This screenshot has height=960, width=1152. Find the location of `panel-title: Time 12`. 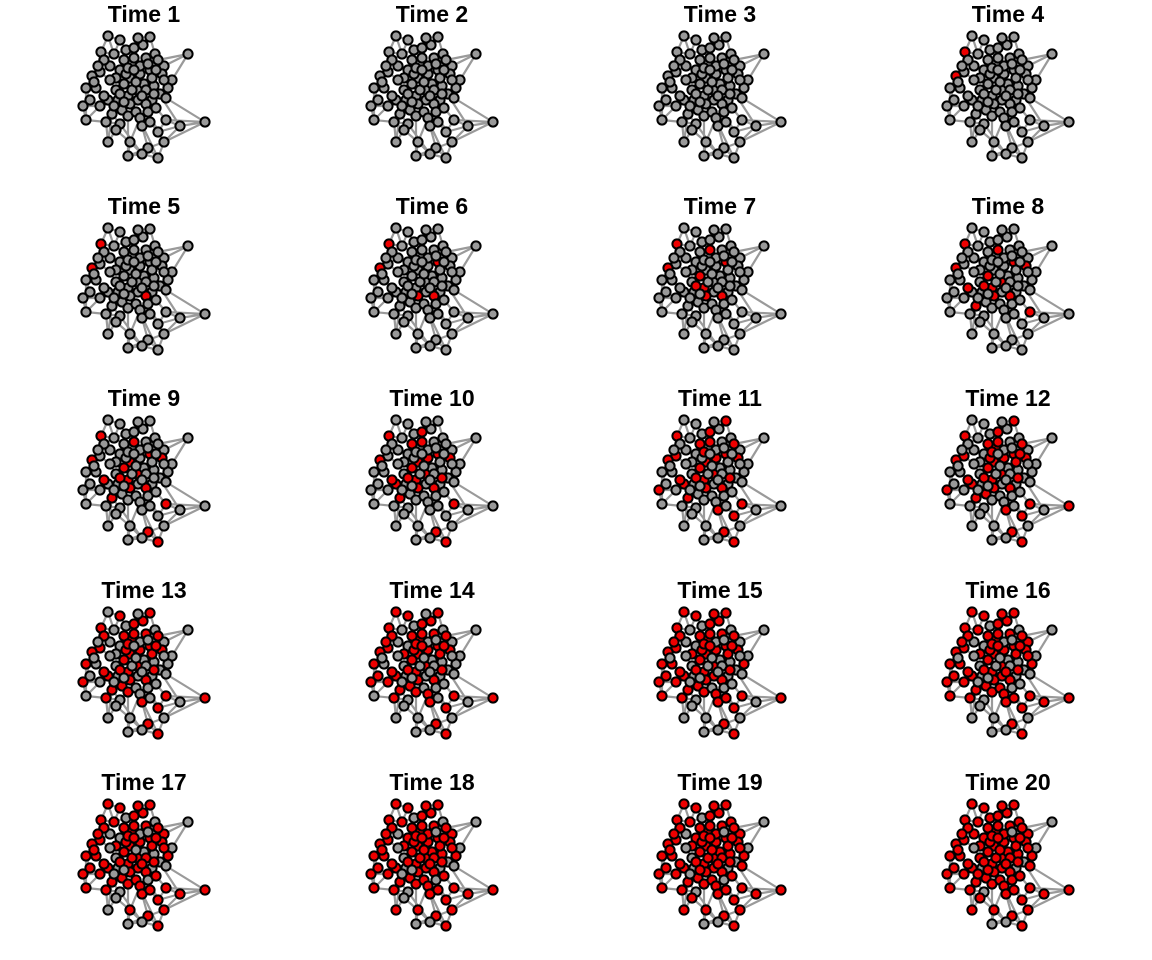

panel-title: Time 12 is located at coordinates (1007, 398).